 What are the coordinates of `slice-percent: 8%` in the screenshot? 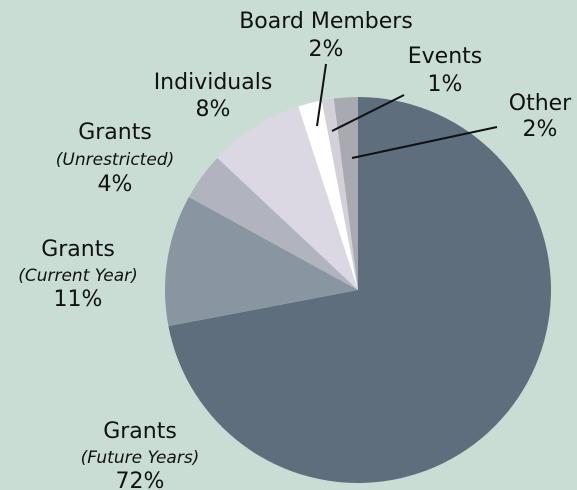 It's located at (213, 109).